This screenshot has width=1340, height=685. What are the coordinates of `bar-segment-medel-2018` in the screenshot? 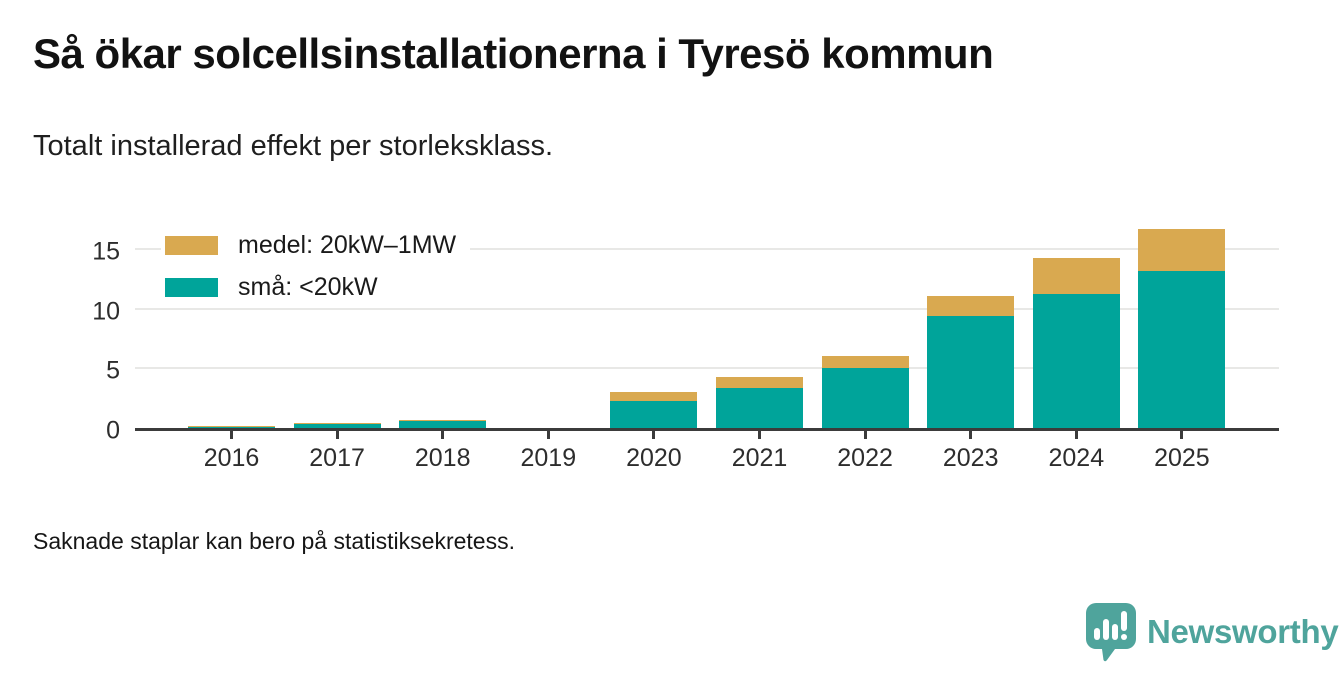 It's located at (443, 421).